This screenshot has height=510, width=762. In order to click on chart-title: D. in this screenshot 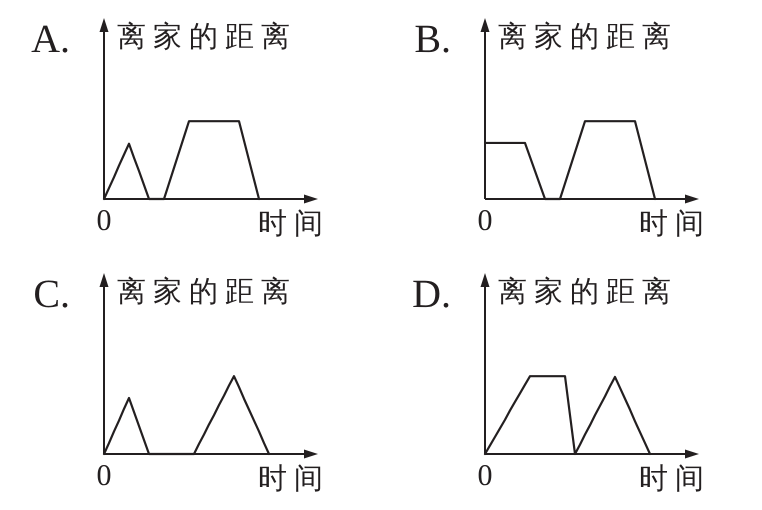, I will do `click(431, 293)`.